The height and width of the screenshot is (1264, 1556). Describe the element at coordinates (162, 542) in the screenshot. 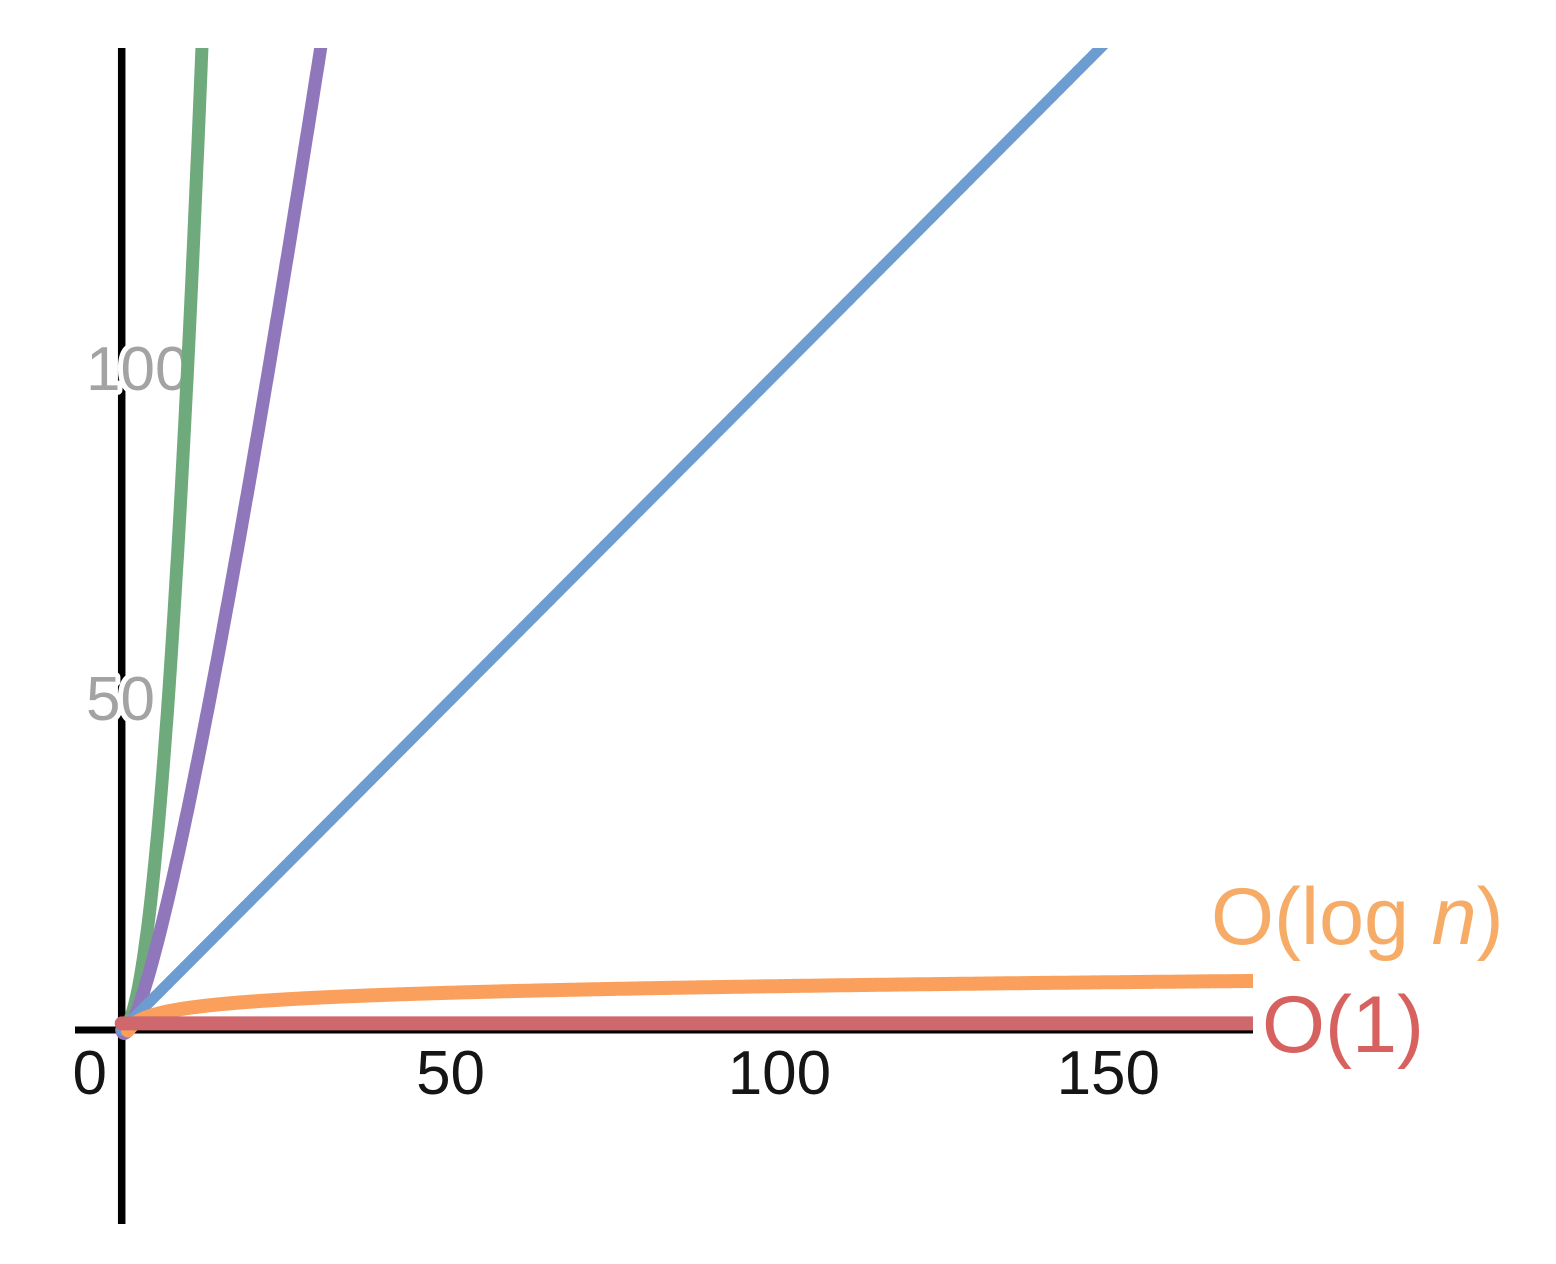

I see `curve-o-n-squared` at that location.